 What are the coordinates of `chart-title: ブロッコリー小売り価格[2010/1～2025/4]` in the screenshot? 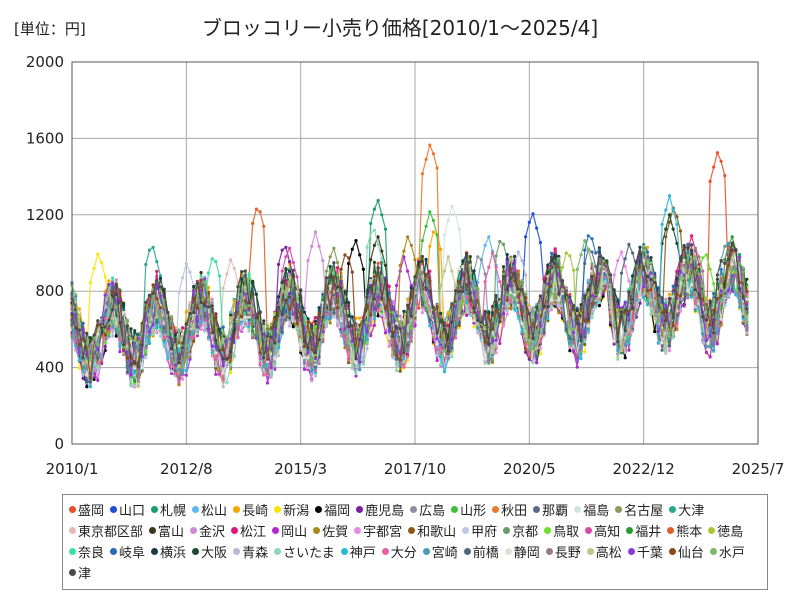 It's located at (400, 28).